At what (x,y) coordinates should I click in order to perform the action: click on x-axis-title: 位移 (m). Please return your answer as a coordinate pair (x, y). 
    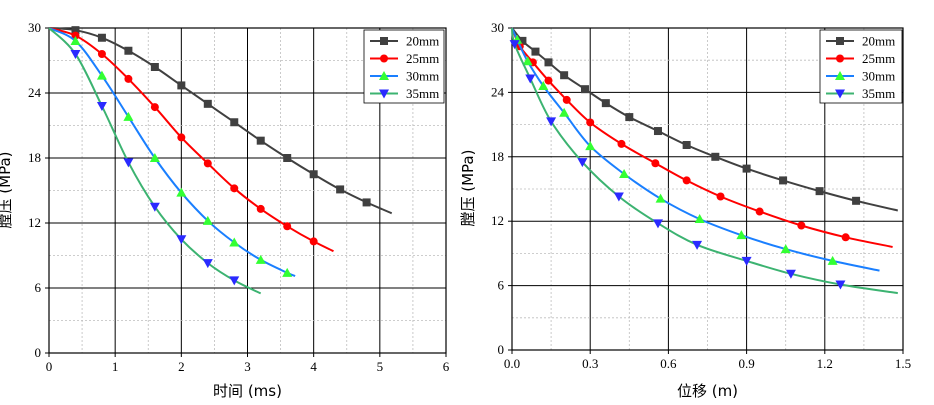
    Looking at the image, I should click on (707, 391).